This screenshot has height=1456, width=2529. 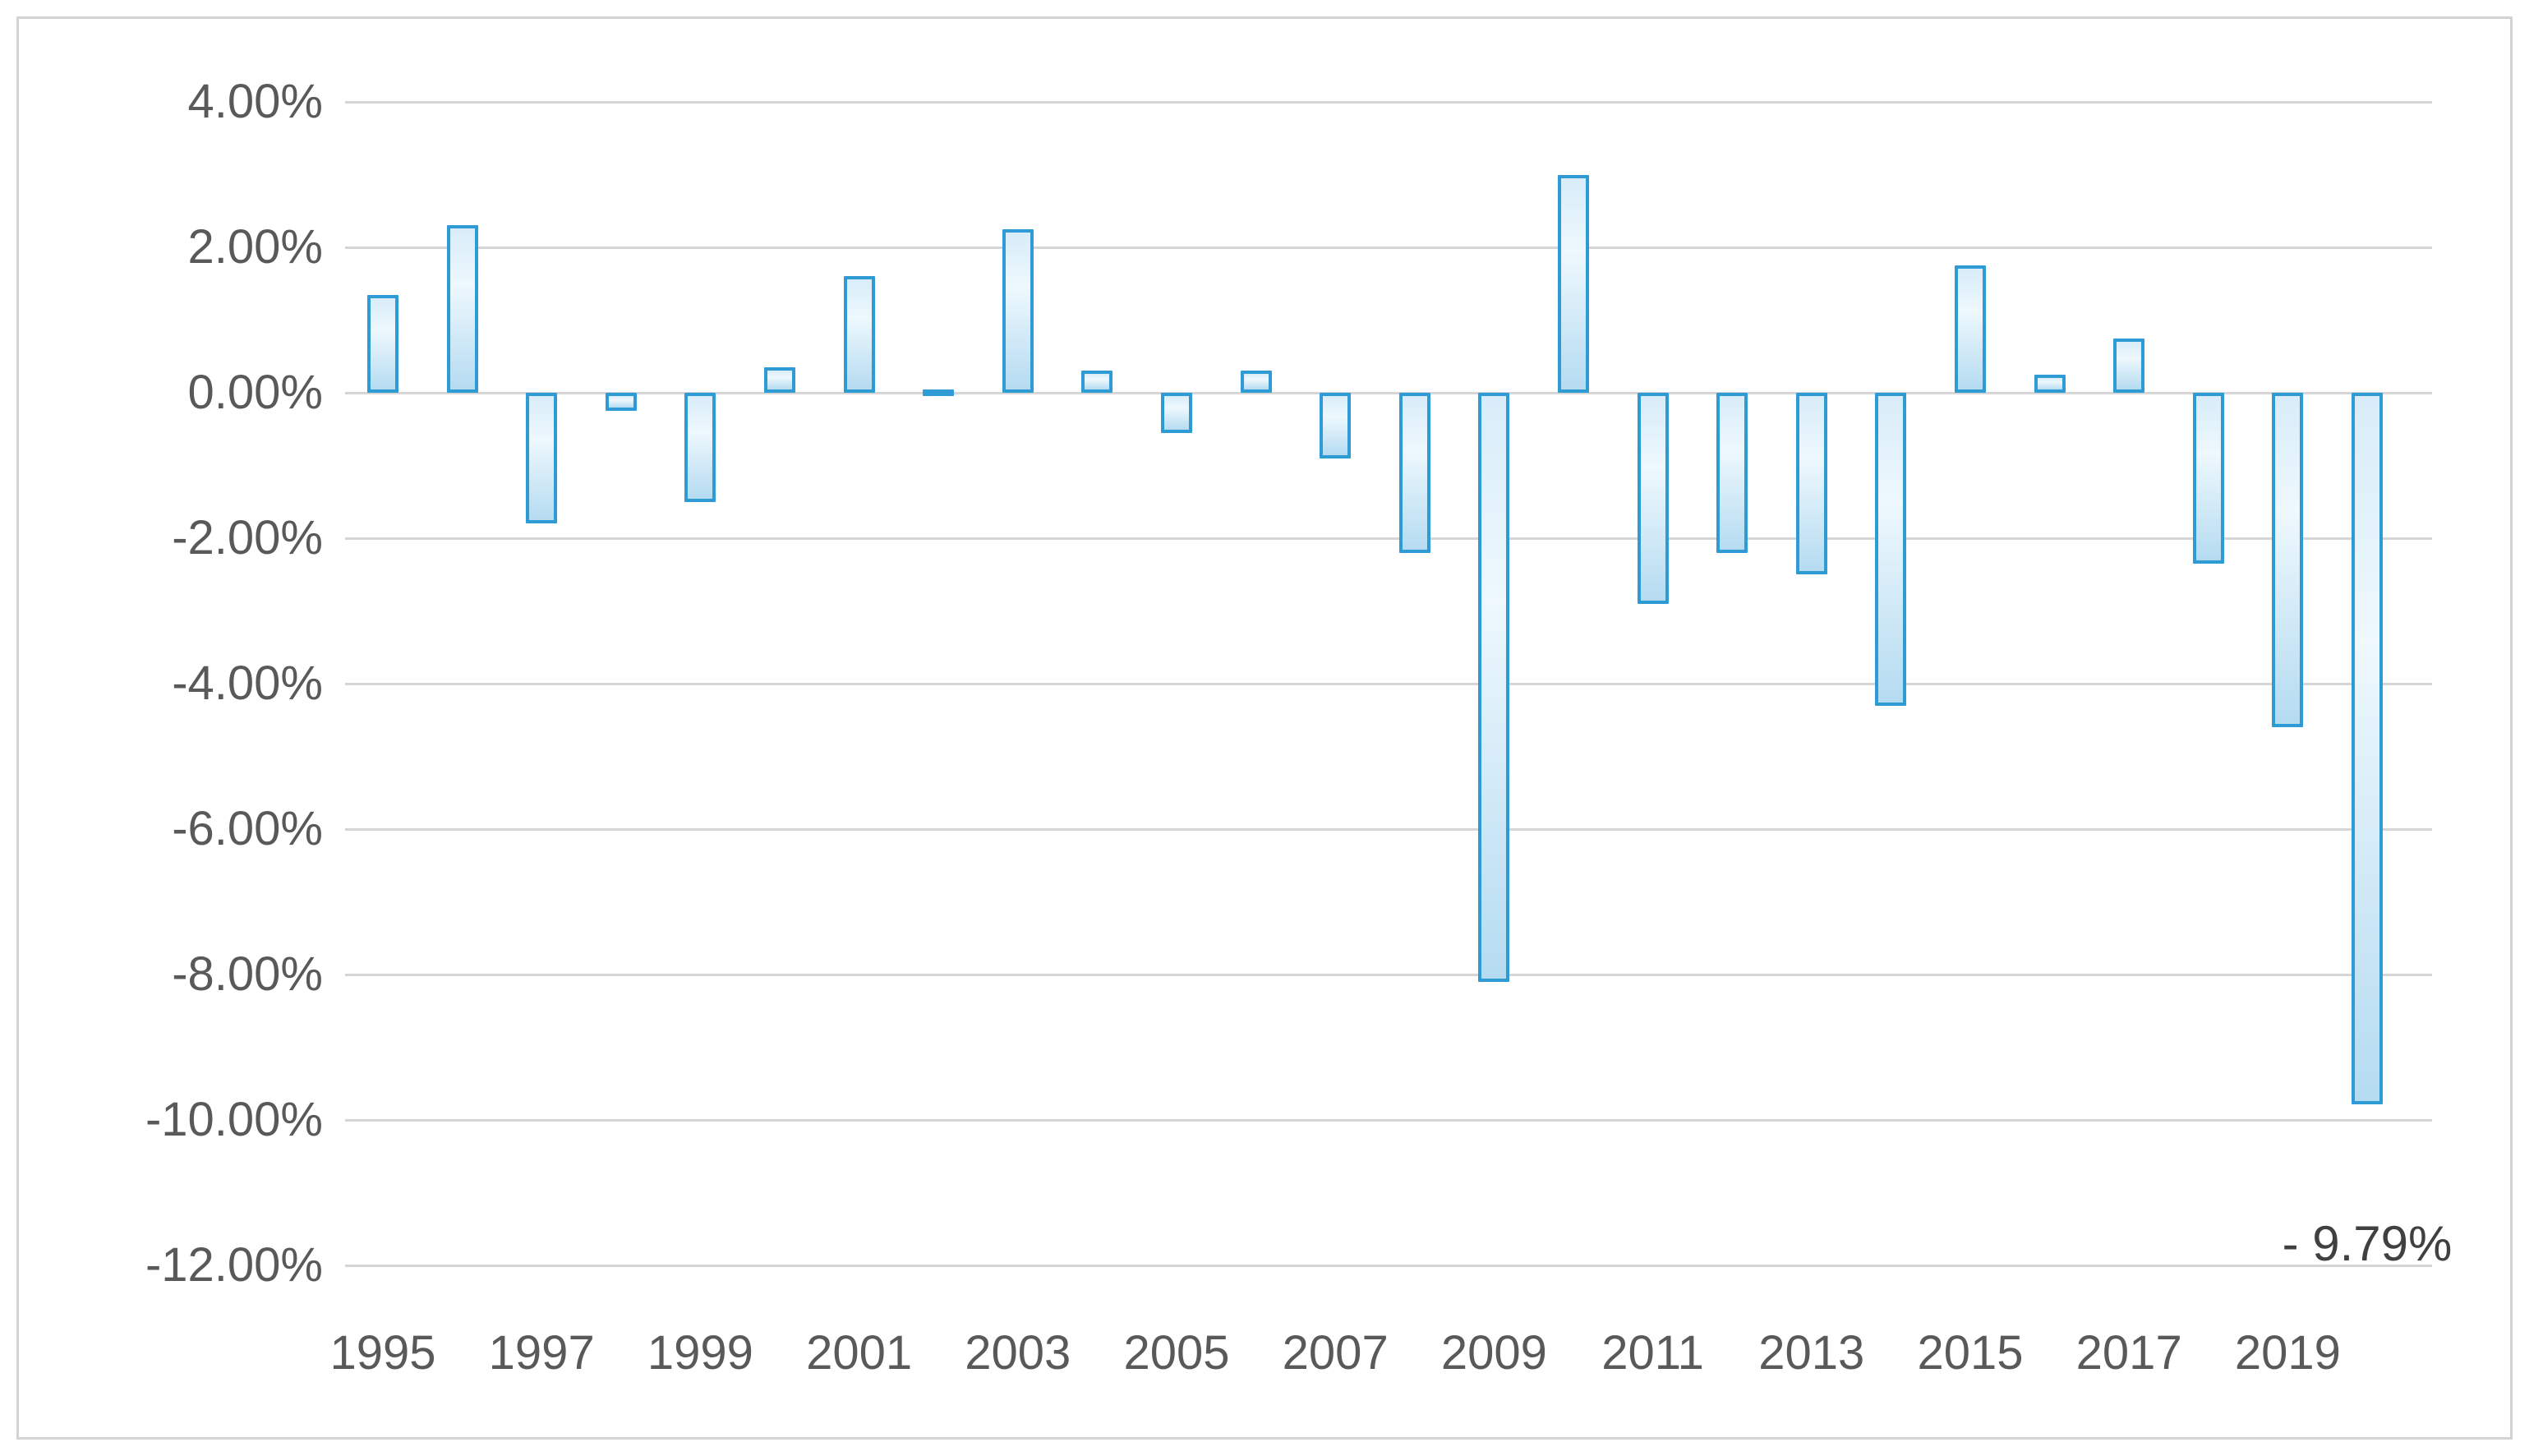 What do you see at coordinates (234, 1265) in the screenshot?
I see `y-axis-label: -12.00%` at bounding box center [234, 1265].